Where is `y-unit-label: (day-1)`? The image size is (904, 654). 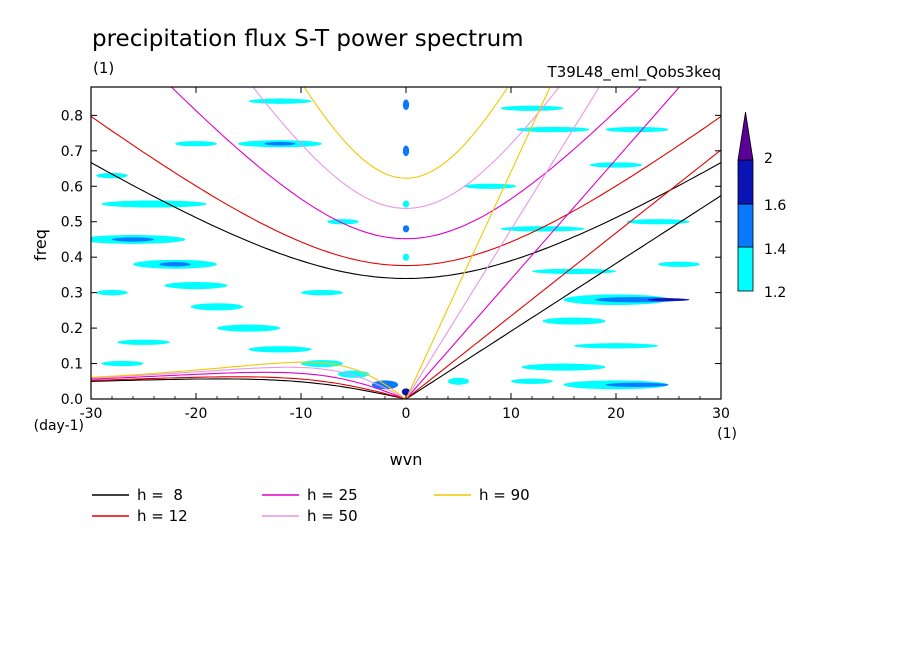
y-unit-label: (day-1) is located at coordinates (59, 426).